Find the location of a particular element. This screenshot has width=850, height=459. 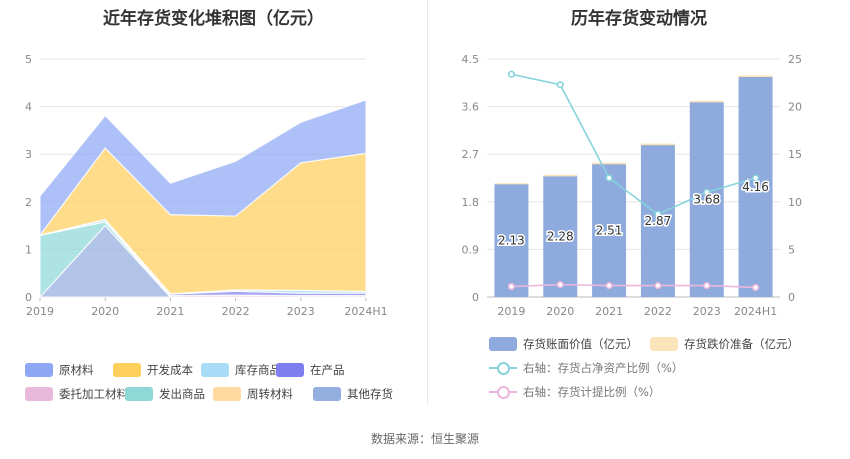

y2-tick-label: 25 is located at coordinates (795, 59).